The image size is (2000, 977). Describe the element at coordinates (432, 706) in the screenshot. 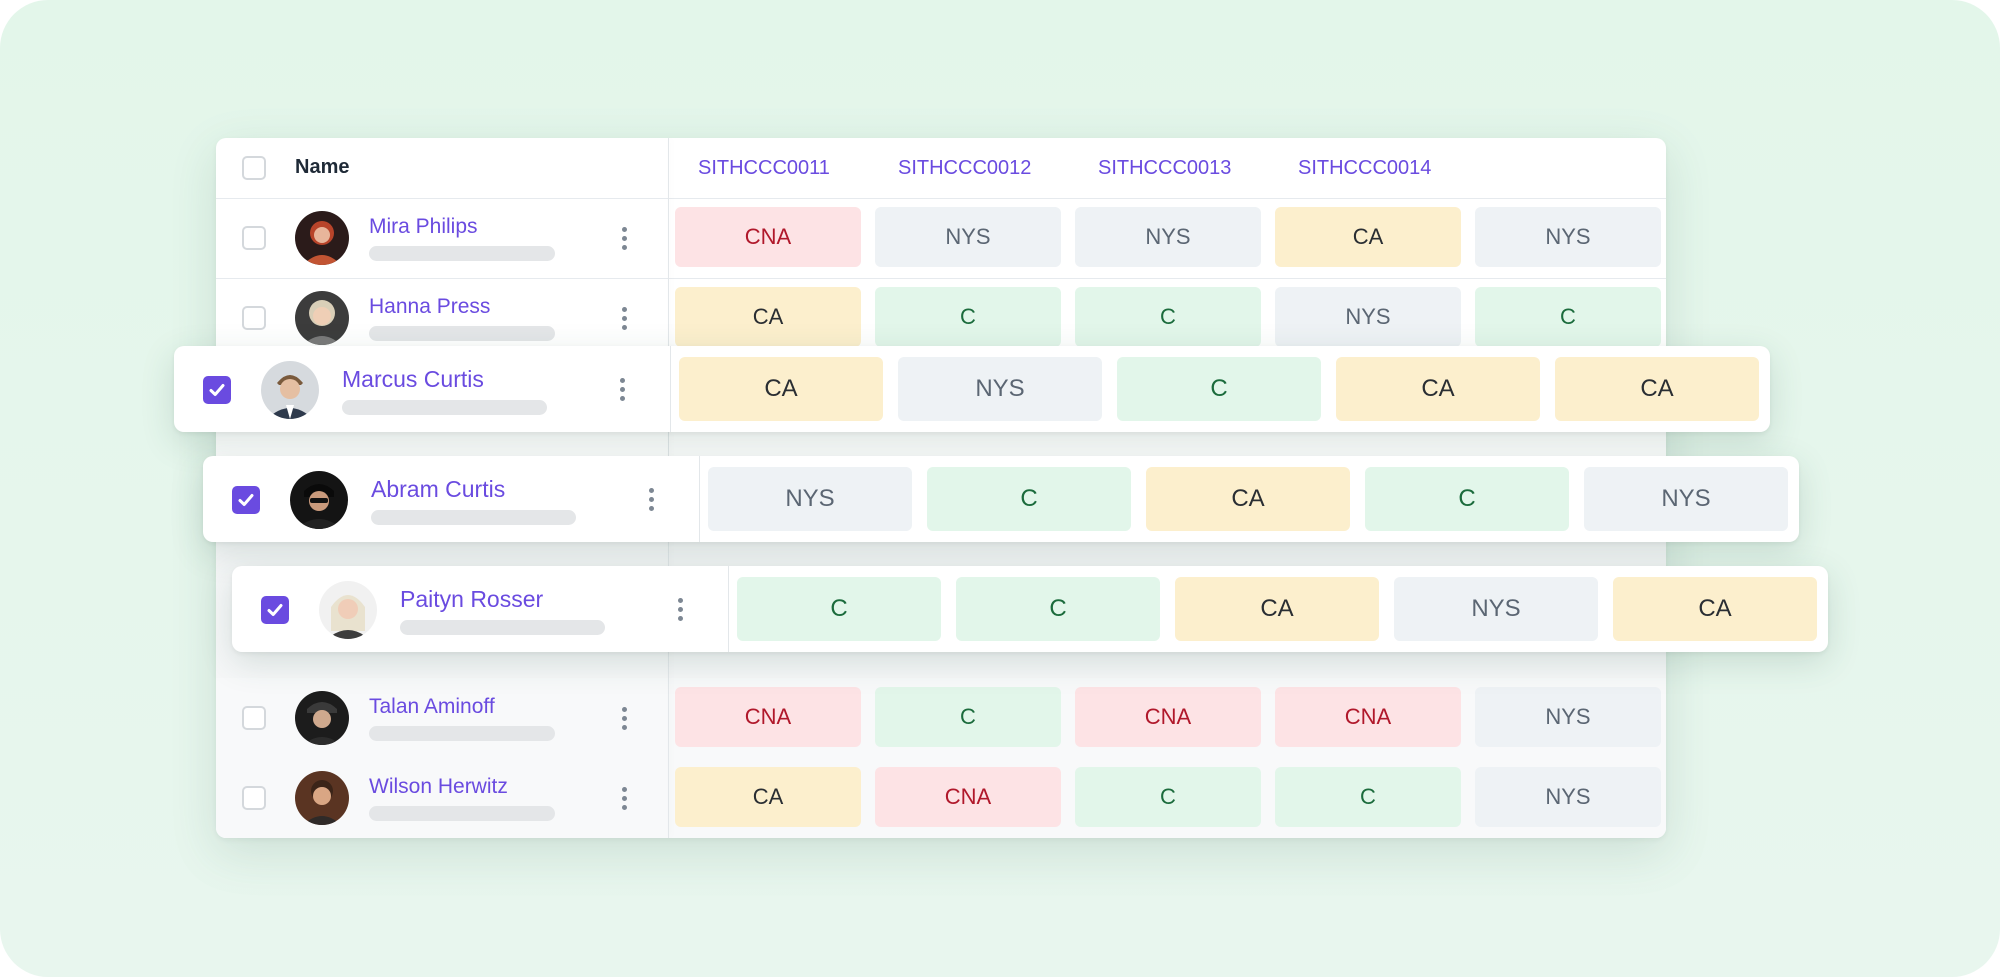

I see `person-name: Talan Aminoff` at that location.